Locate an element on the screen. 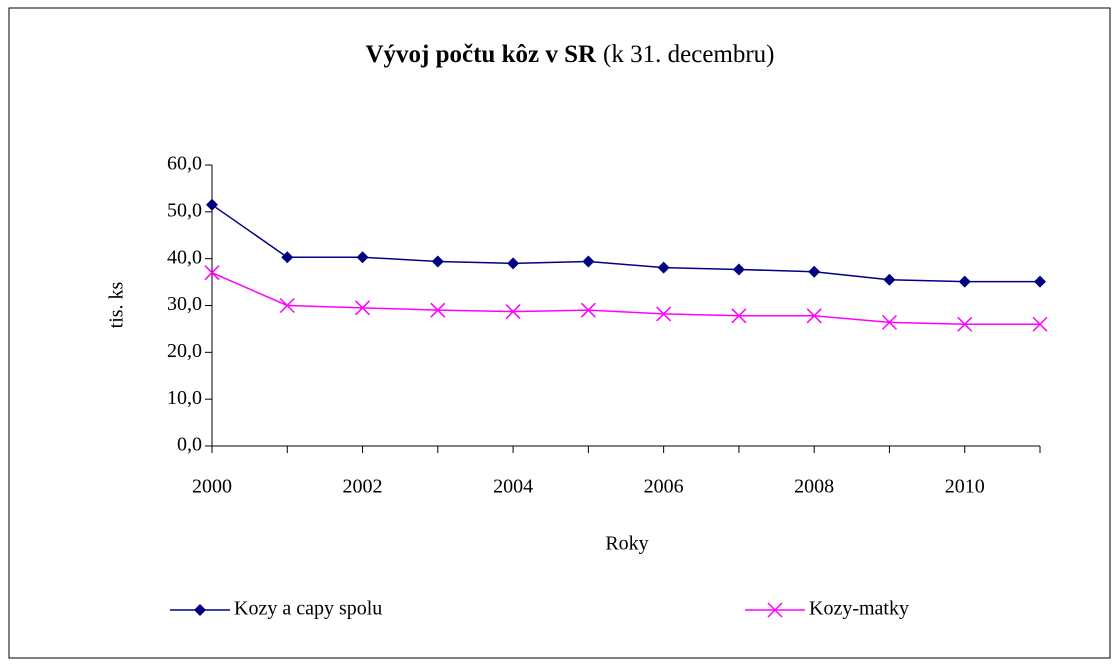  y-tick-label: 10,0 is located at coordinates (184, 398).